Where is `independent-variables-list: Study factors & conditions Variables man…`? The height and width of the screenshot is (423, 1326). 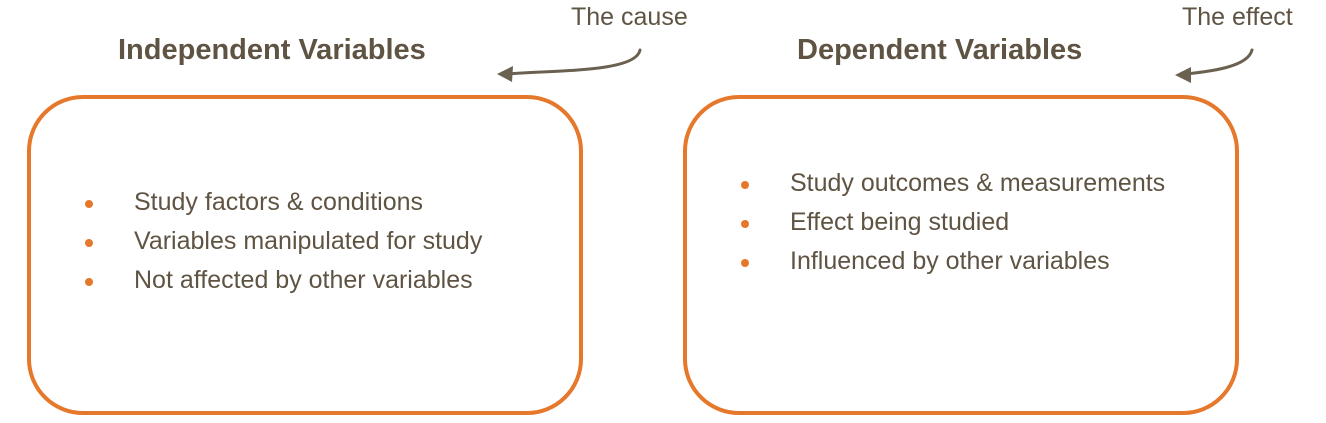 independent-variables-list: Study factors & conditions Variables man… is located at coordinates (324, 241).